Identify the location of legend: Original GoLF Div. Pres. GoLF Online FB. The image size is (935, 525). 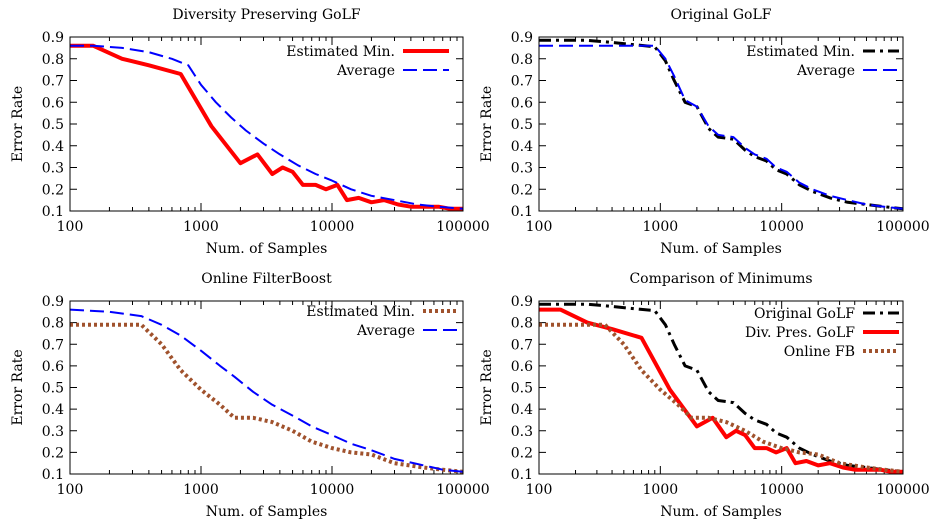
(822, 333).